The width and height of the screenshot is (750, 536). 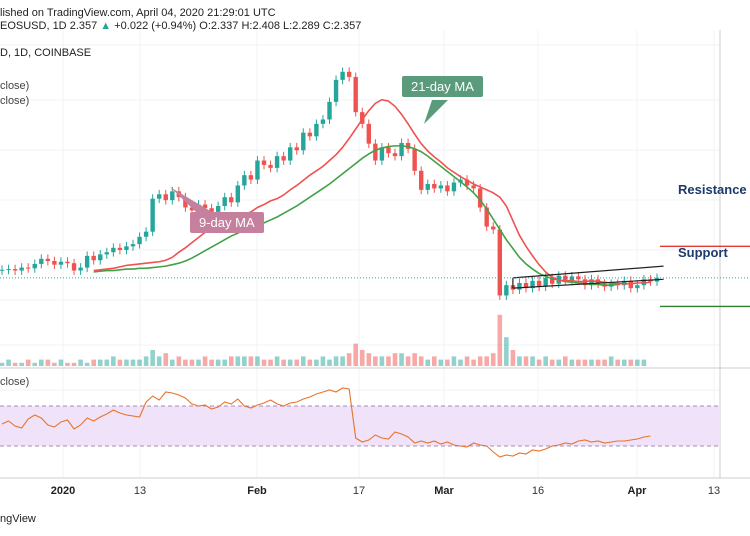 What do you see at coordinates (15, 86) in the screenshot?
I see `ma1-legend: close)` at bounding box center [15, 86].